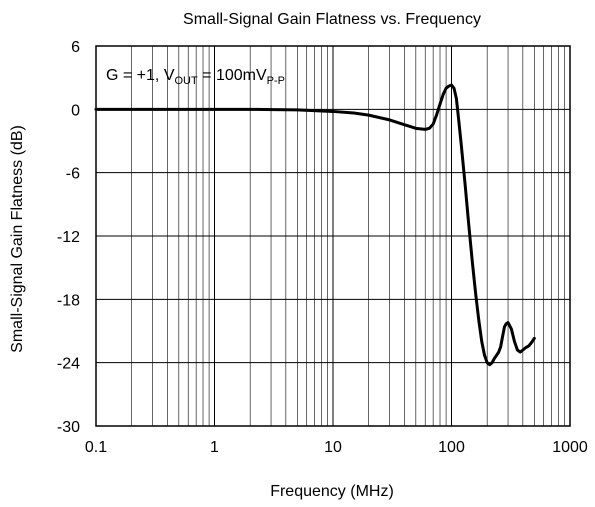 Image resolution: width=595 pixels, height=507 pixels. What do you see at coordinates (332, 491) in the screenshot?
I see `x-axis-label: Frequency (MHz)` at bounding box center [332, 491].